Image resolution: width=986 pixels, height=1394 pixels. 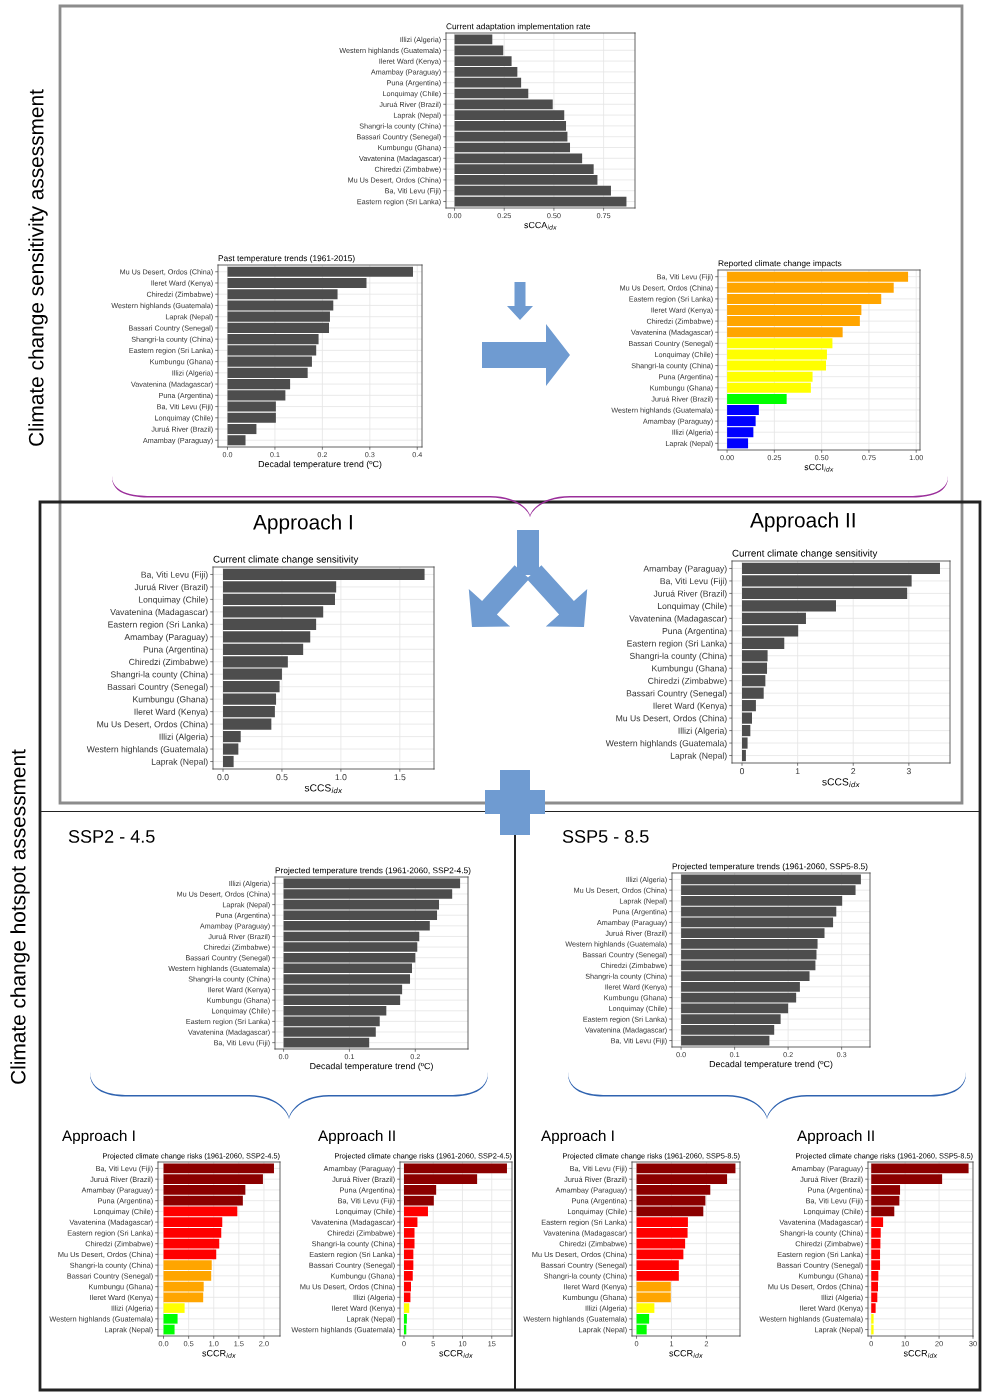 I want to click on x-tick-label: 1.0, so click(x=341, y=777).